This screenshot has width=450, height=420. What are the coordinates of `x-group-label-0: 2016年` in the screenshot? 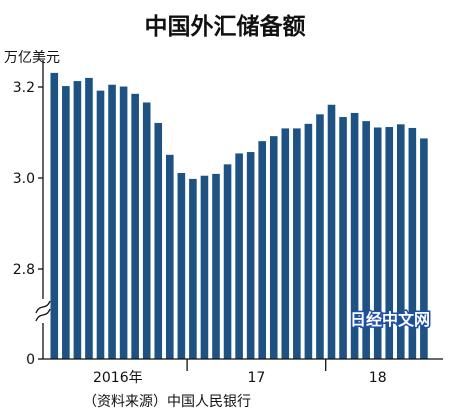 It's located at (118, 378).